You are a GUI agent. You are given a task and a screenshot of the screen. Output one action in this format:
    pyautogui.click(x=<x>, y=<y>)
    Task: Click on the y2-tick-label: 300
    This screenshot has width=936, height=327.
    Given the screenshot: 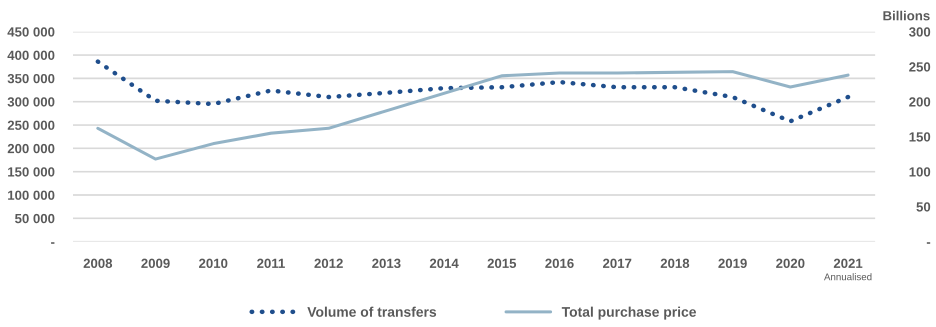 What is the action you would take?
    pyautogui.click(x=919, y=32)
    